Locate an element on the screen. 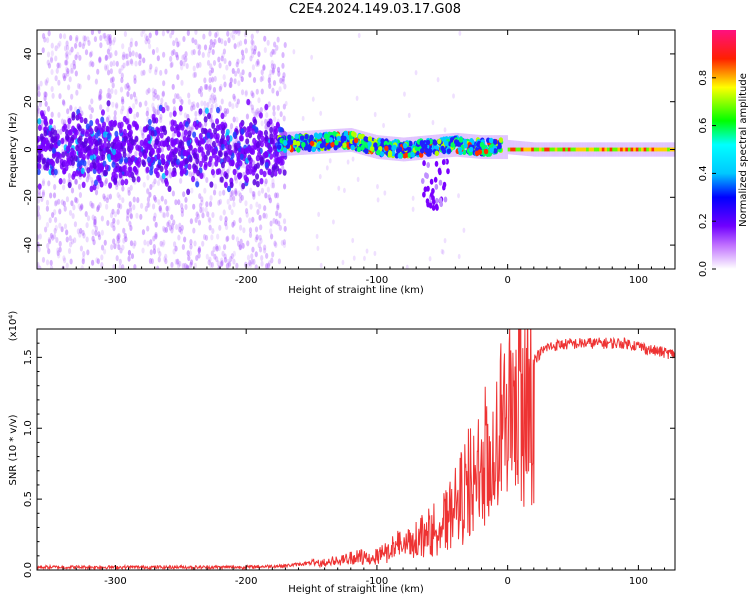  spectrogram-y-tick-label: -40 is located at coordinates (28, 245).